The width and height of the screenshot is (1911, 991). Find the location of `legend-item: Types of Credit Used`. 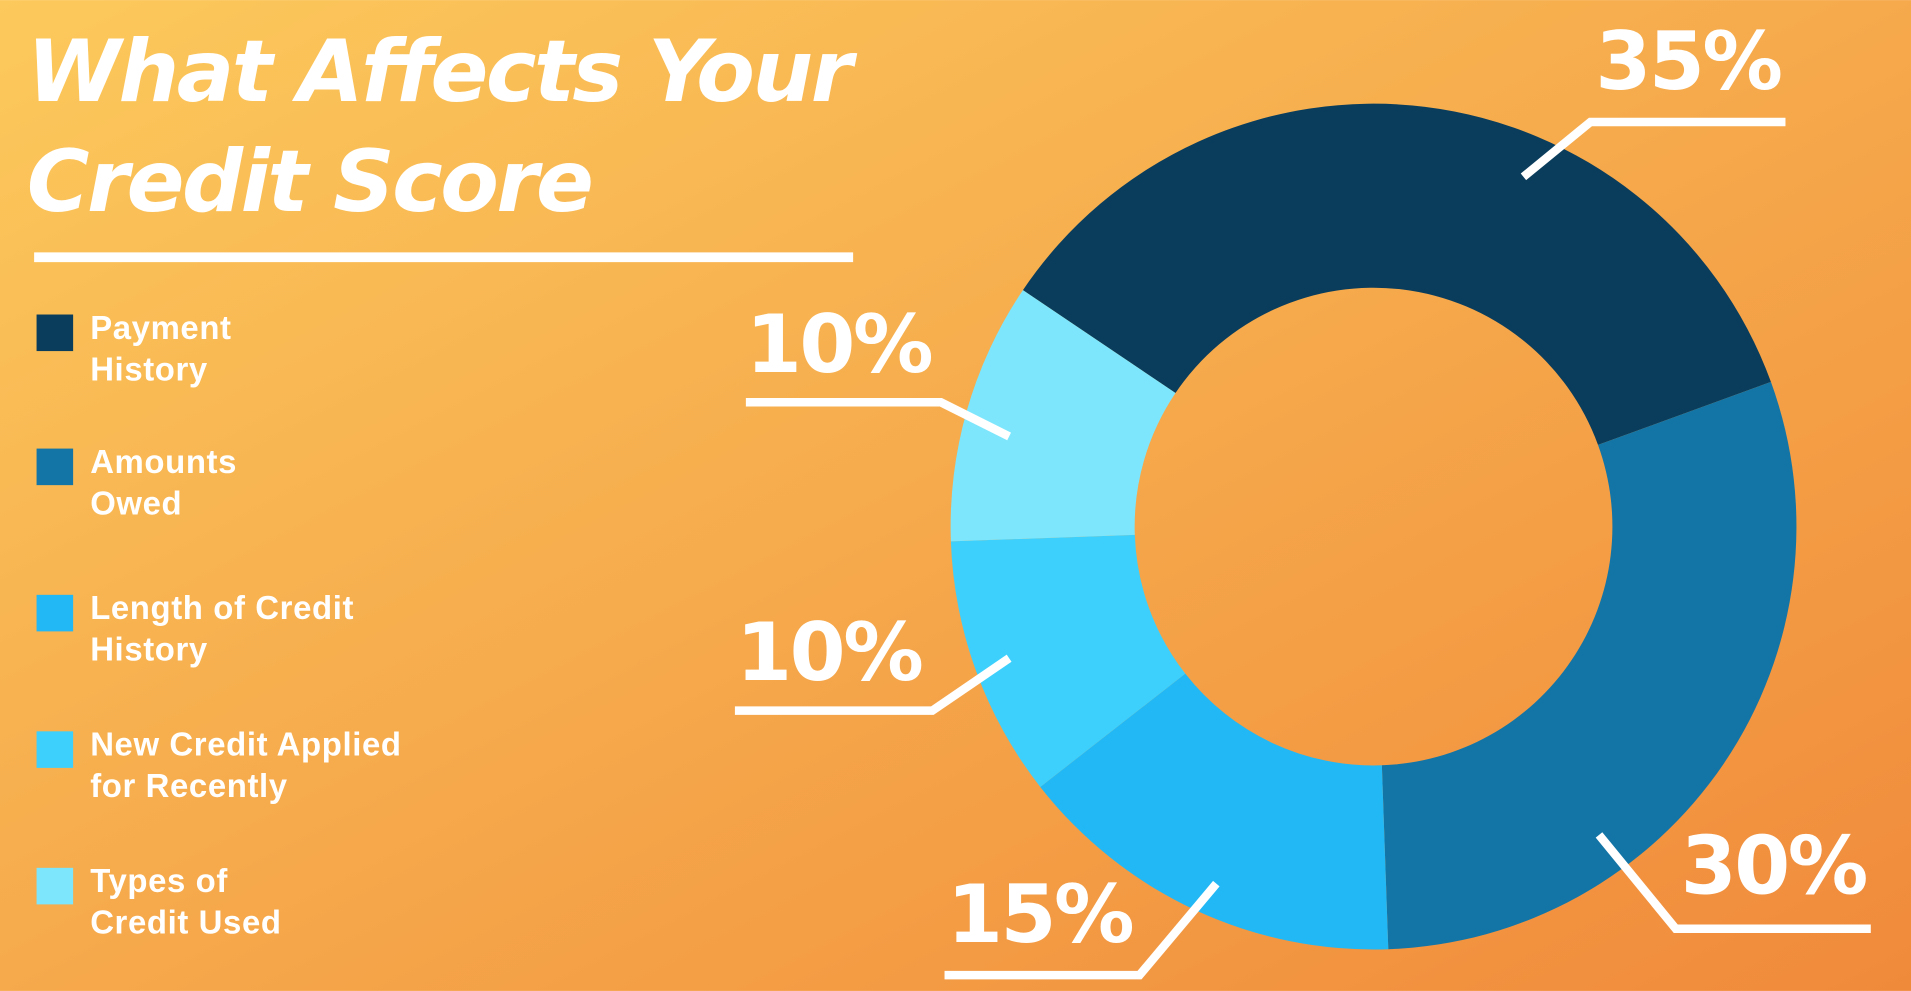

legend-item: Types of Credit Used is located at coordinates (186, 901).